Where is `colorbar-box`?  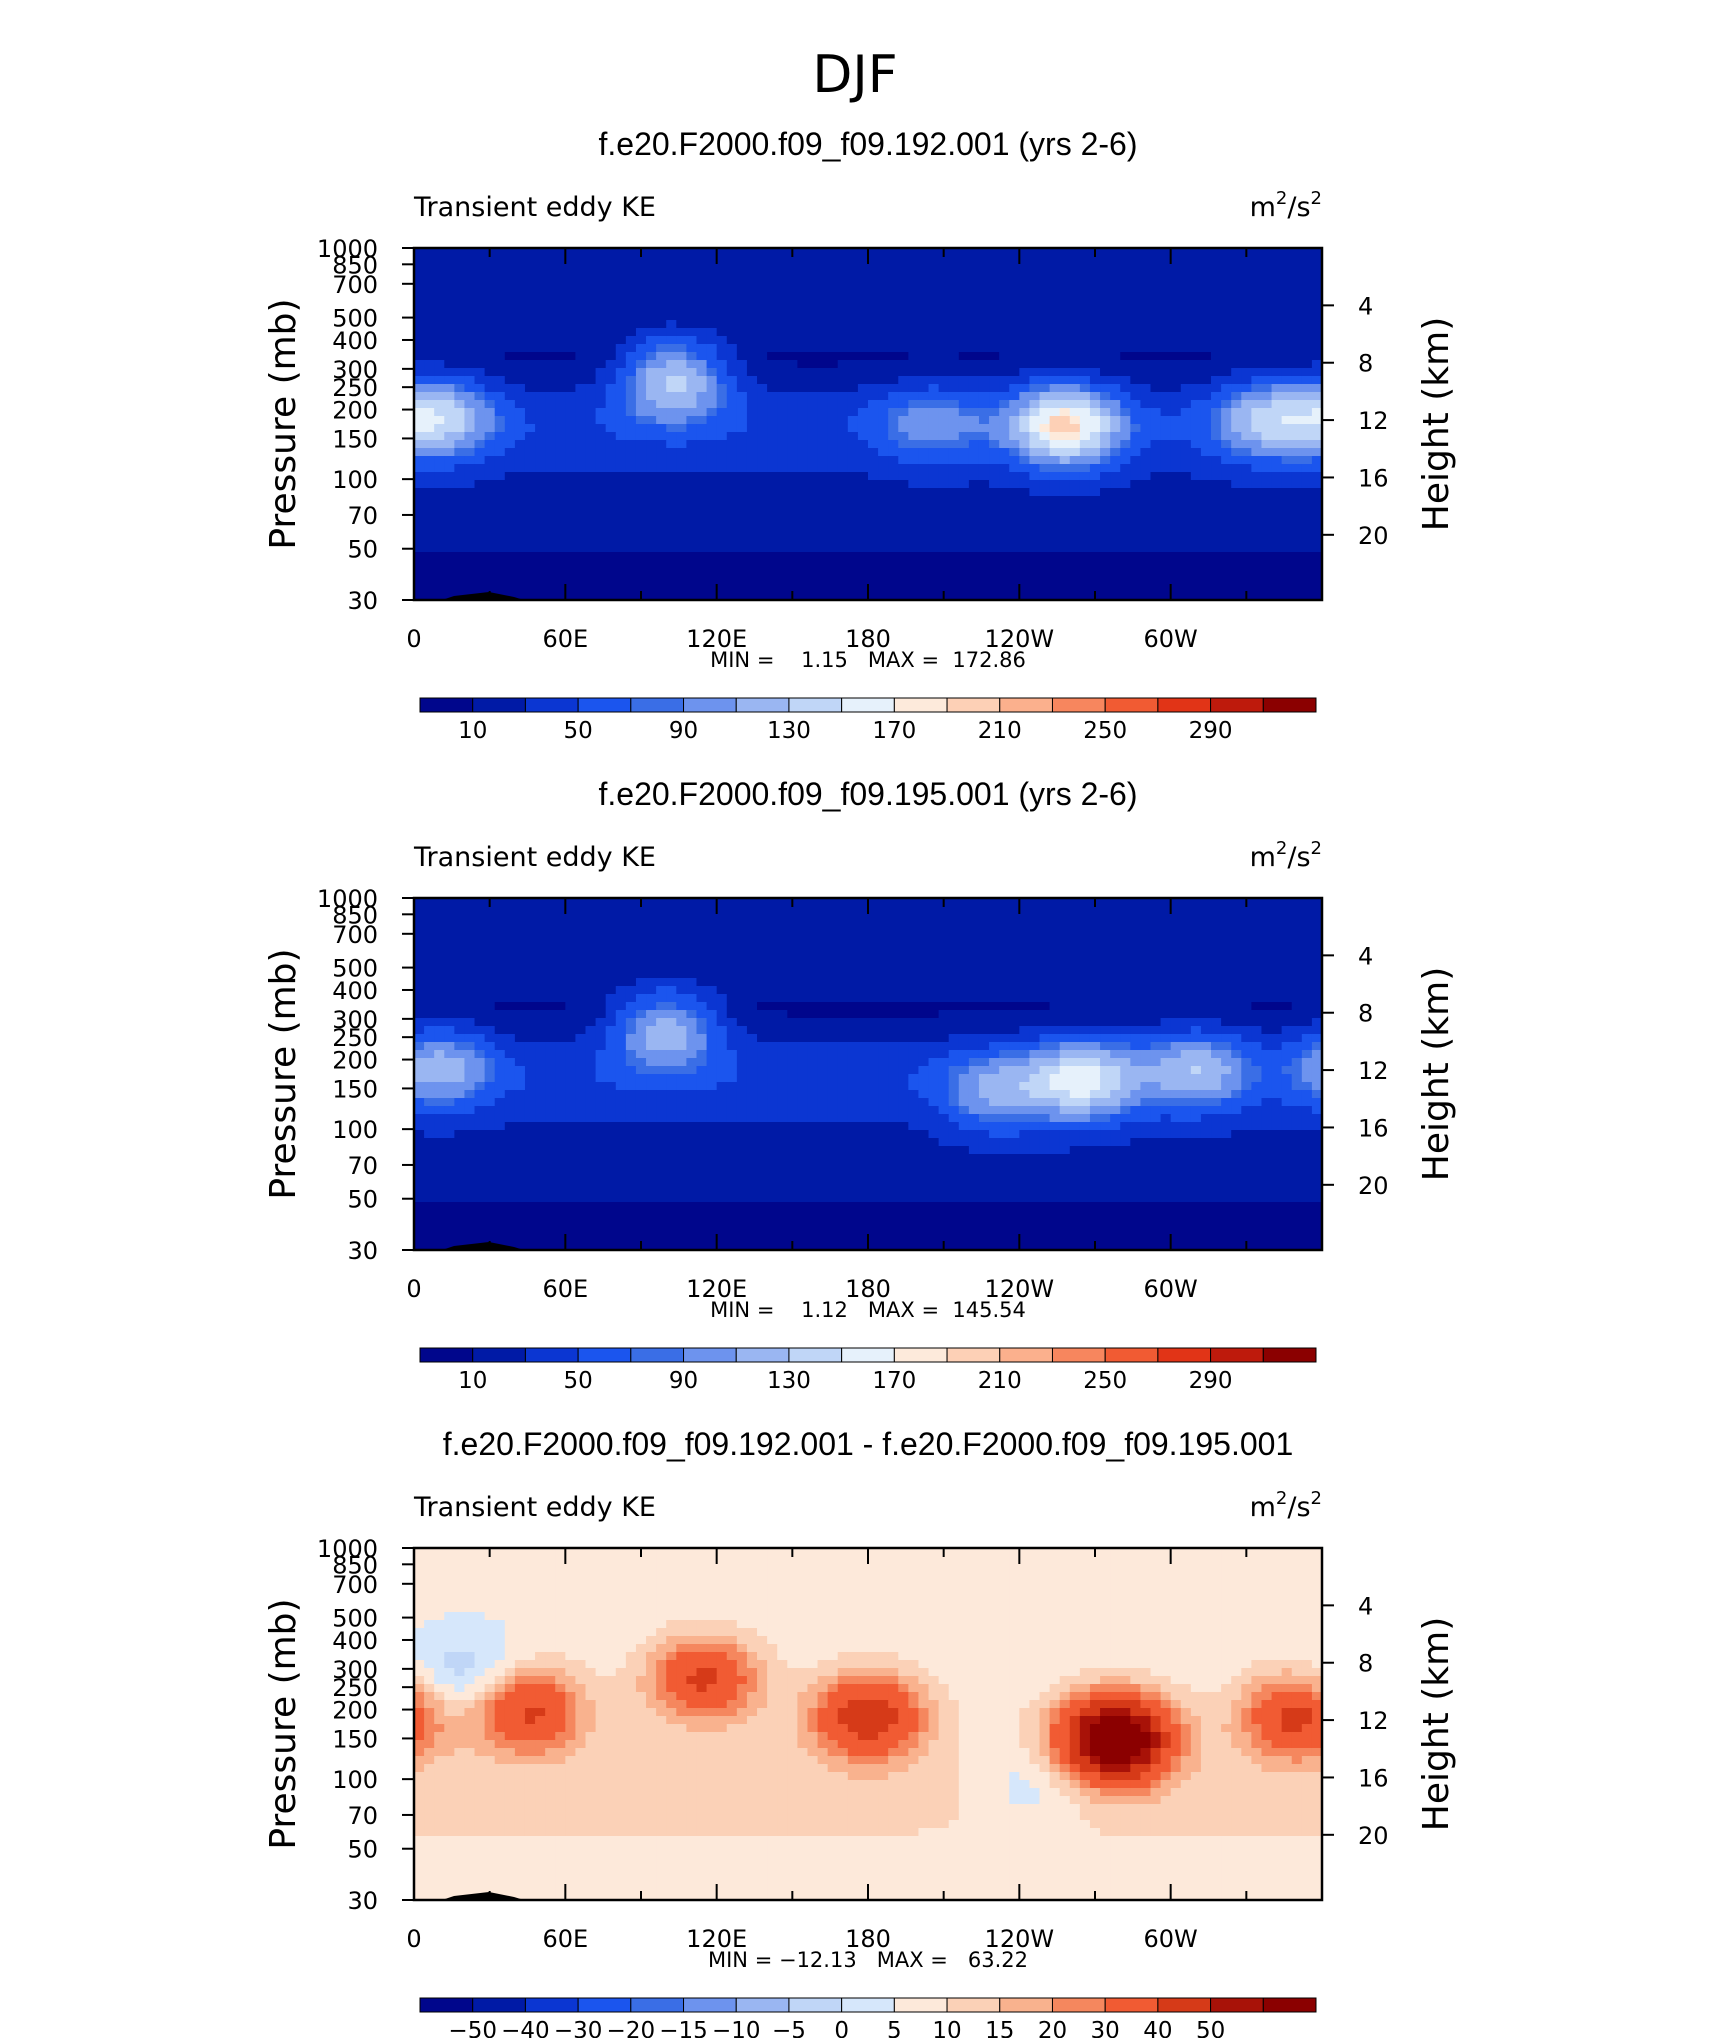
colorbar-box is located at coordinates (604, 705).